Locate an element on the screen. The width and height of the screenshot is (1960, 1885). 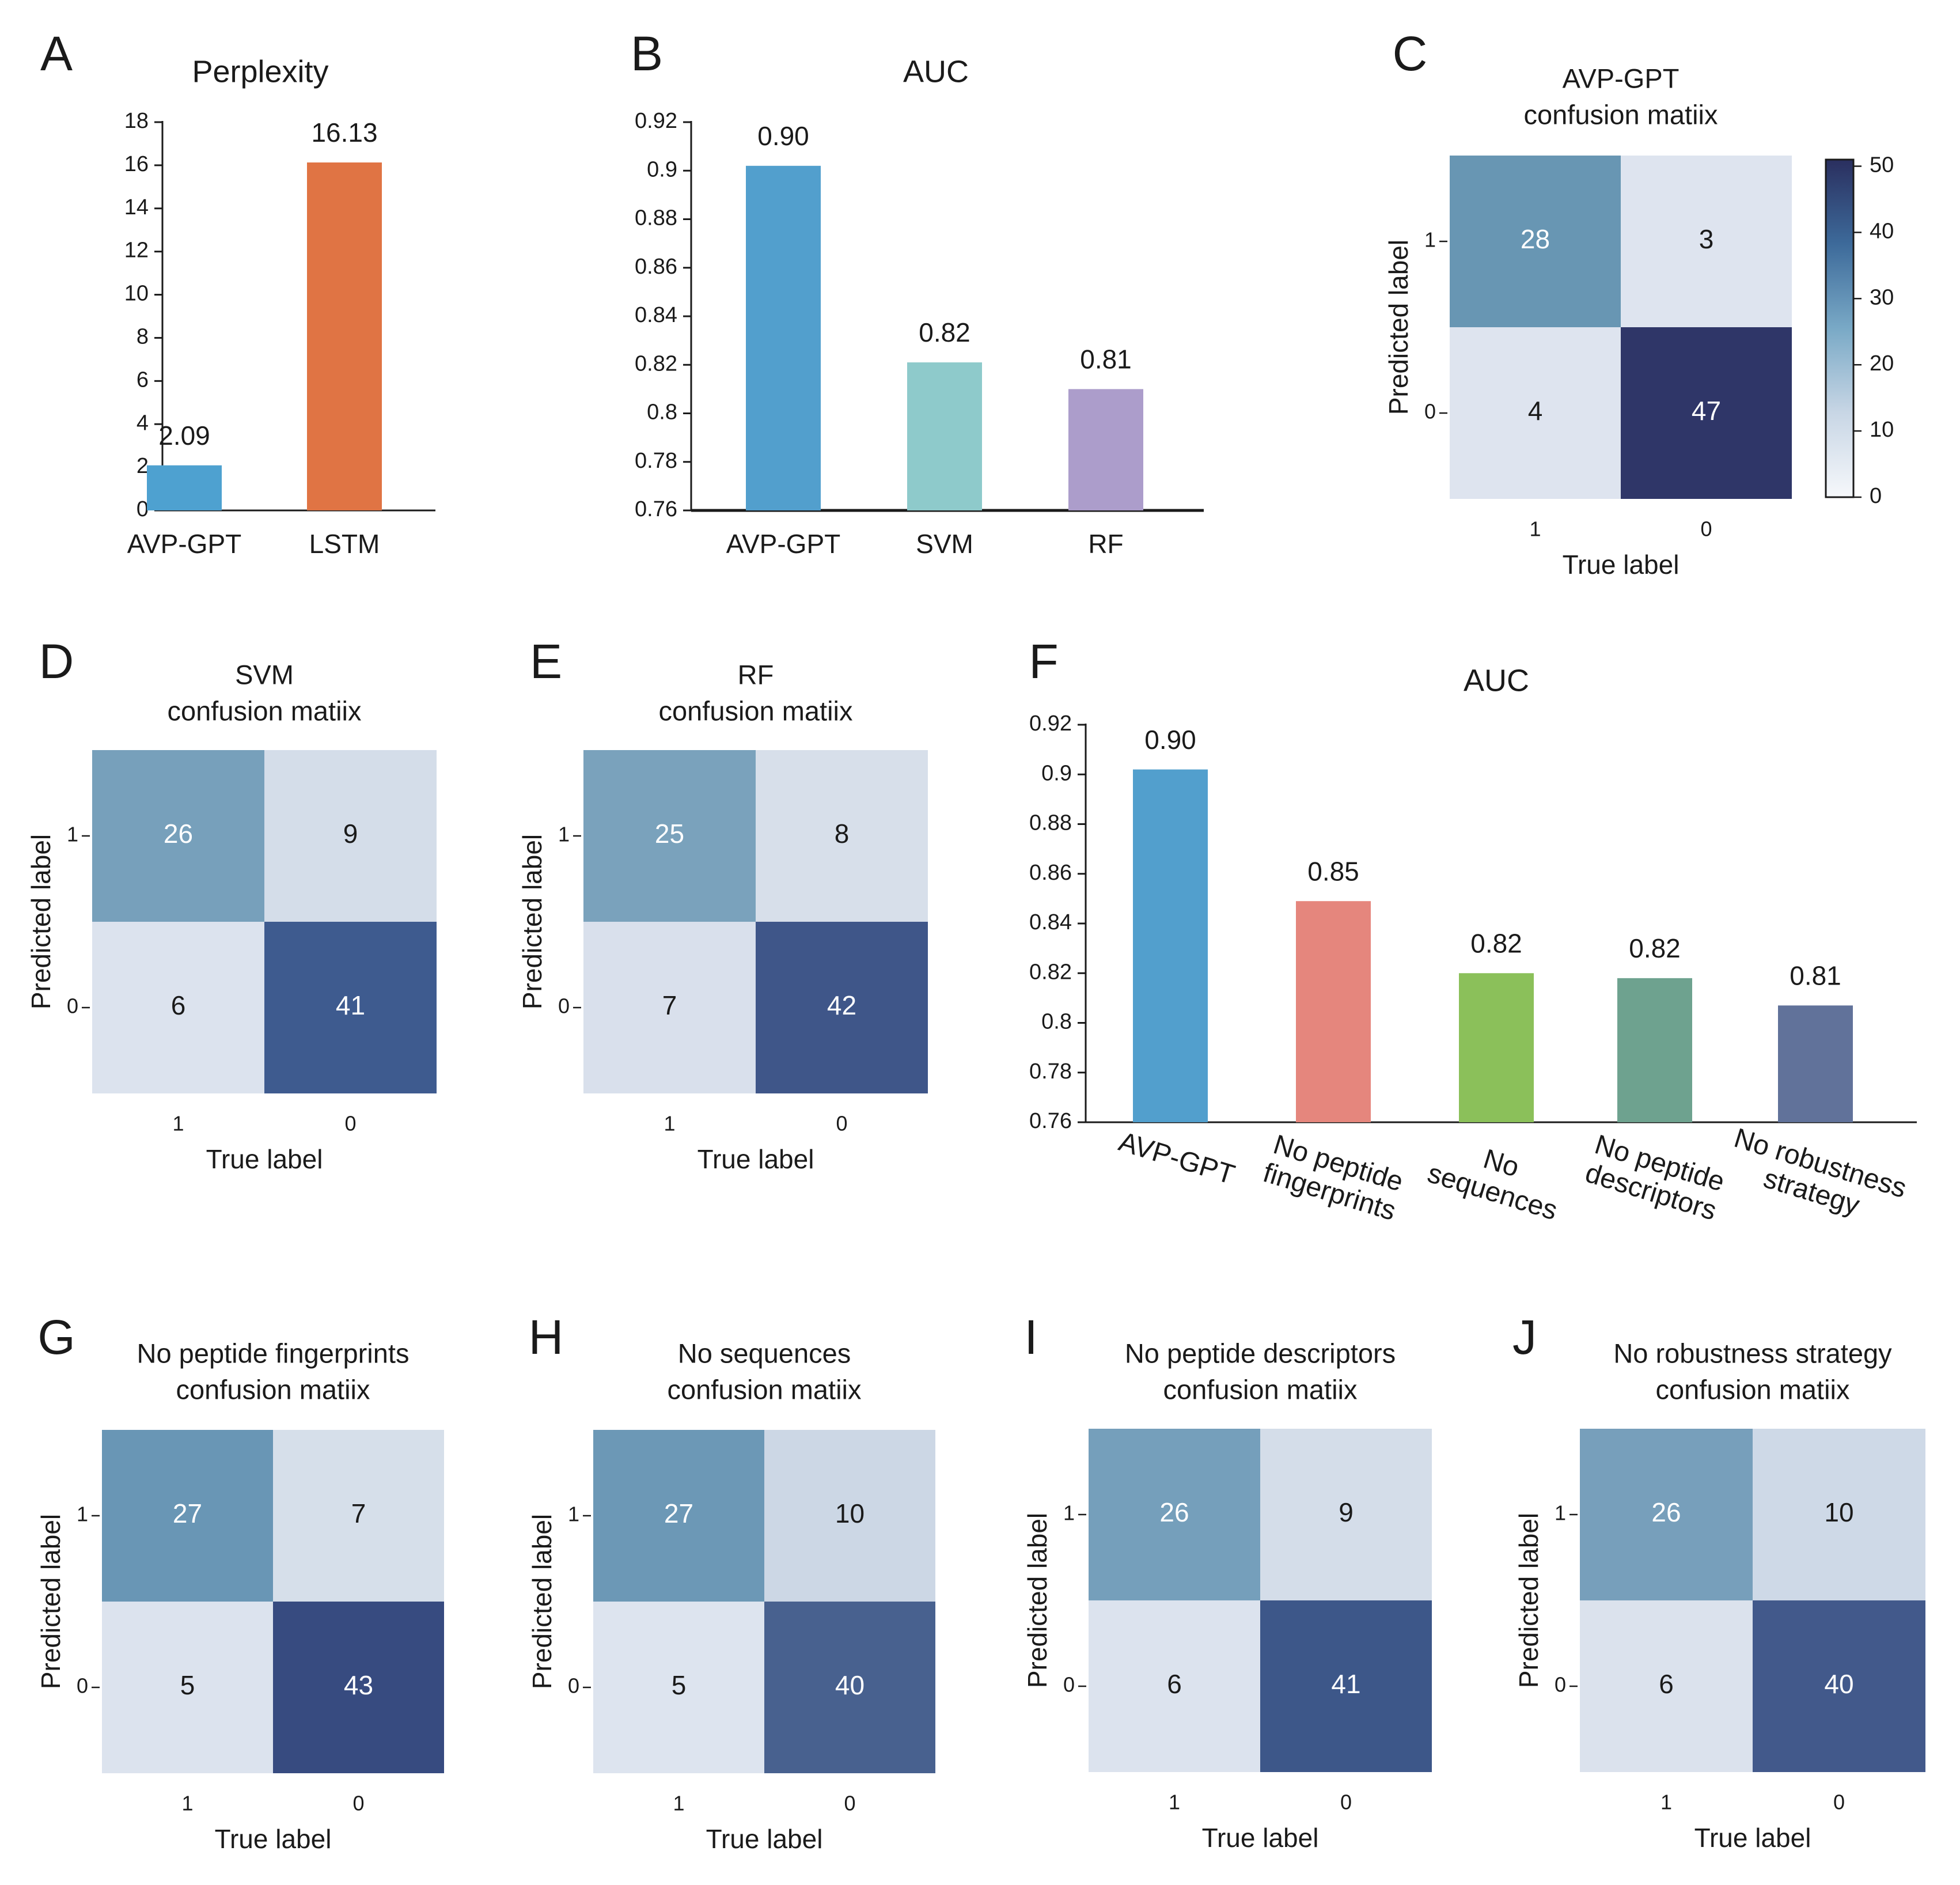
heatmap-cell-value: 42 is located at coordinates (841, 1005).